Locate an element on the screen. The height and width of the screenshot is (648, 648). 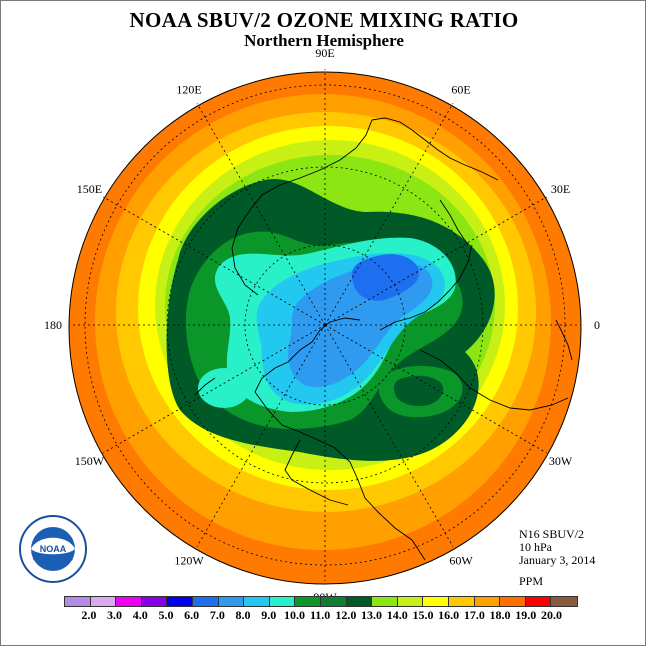
longitude-label: 30W is located at coordinates (561, 461).